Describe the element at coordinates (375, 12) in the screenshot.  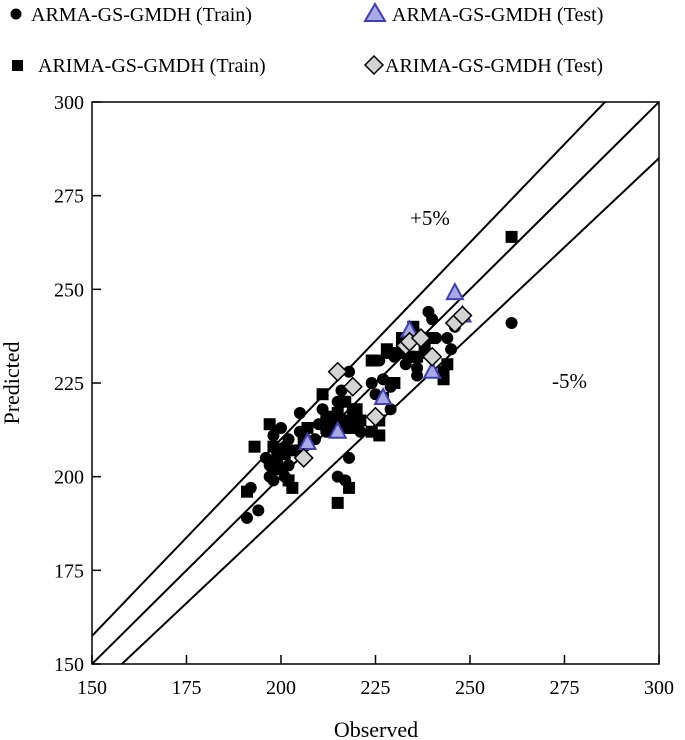
I see `legend-marker-triangle` at that location.